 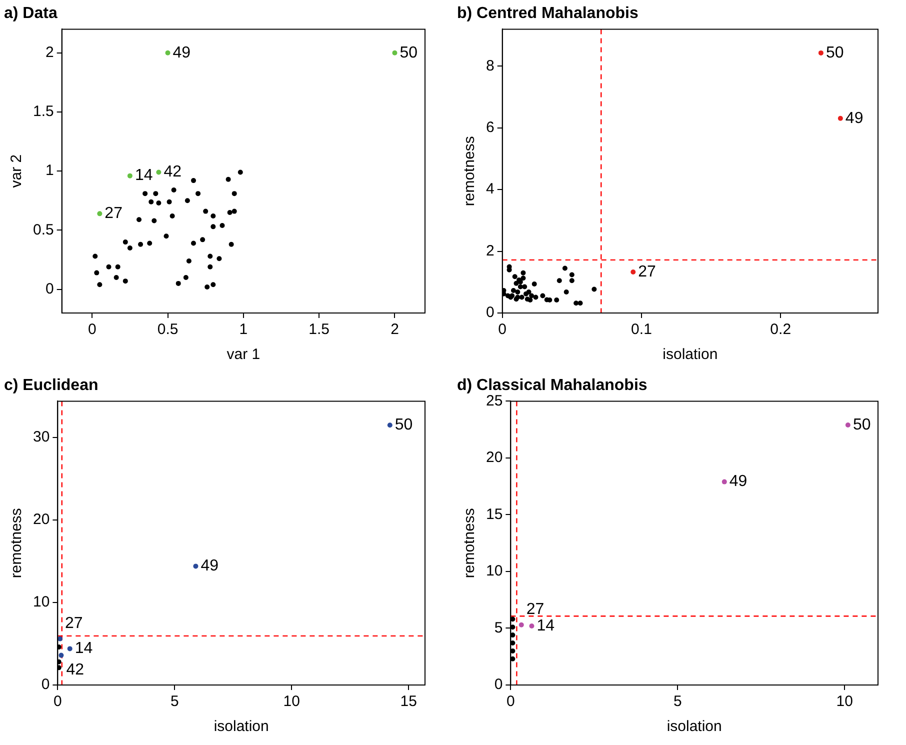 What do you see at coordinates (17, 171) in the screenshot?
I see `y-axis-title: var 2` at bounding box center [17, 171].